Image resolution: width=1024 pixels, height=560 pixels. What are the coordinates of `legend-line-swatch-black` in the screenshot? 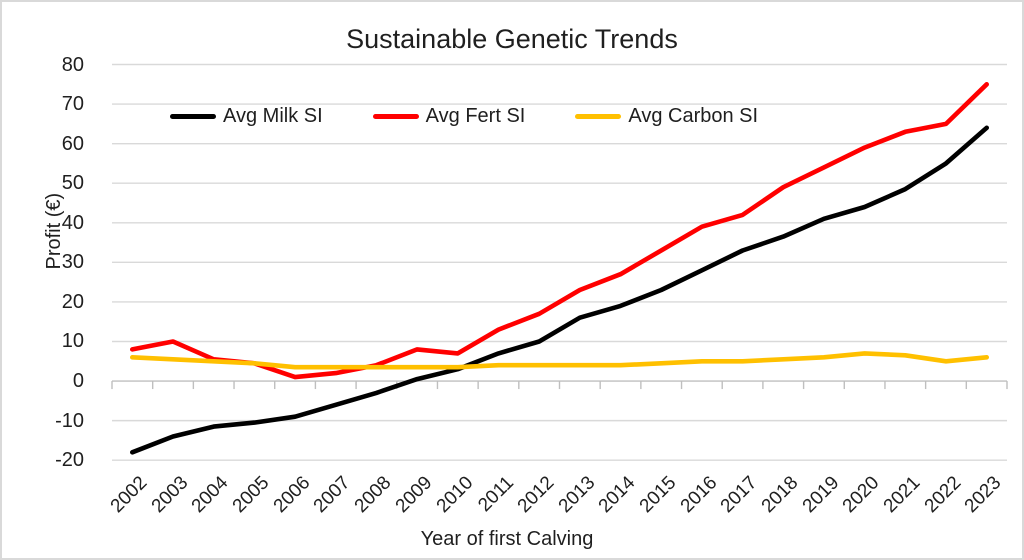 It's located at (193, 116).